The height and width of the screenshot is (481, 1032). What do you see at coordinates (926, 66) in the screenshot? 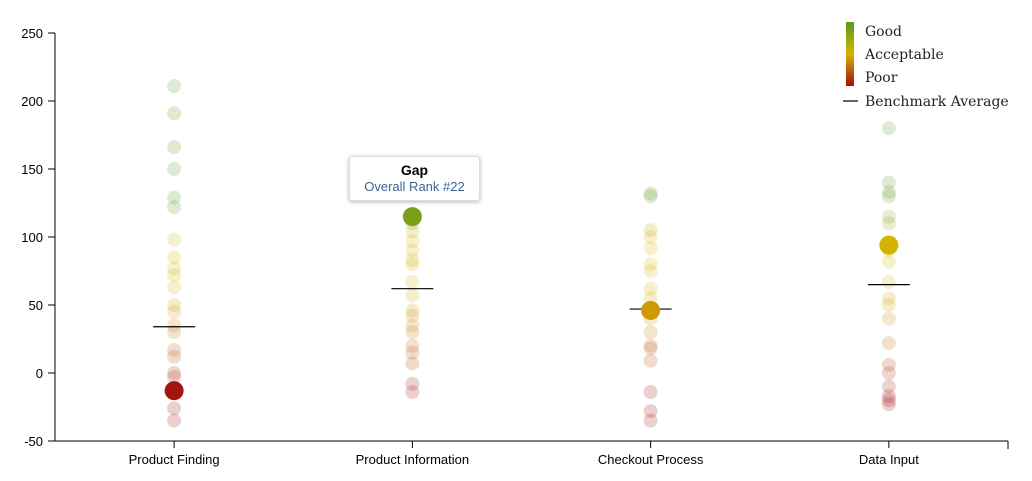
I see `legend: Good Acceptable Poor Benchmark Average` at bounding box center [926, 66].